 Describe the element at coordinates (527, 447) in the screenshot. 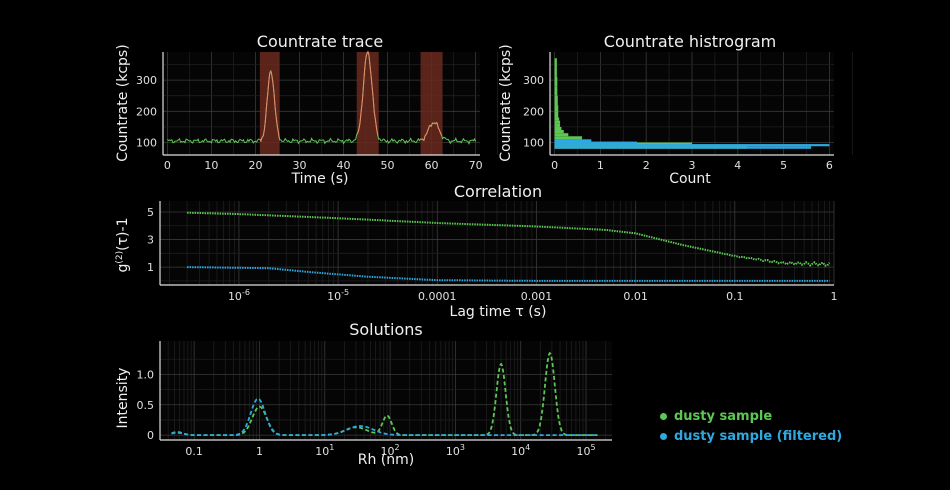

I see `sol-xtick-label-sup: 4` at that location.